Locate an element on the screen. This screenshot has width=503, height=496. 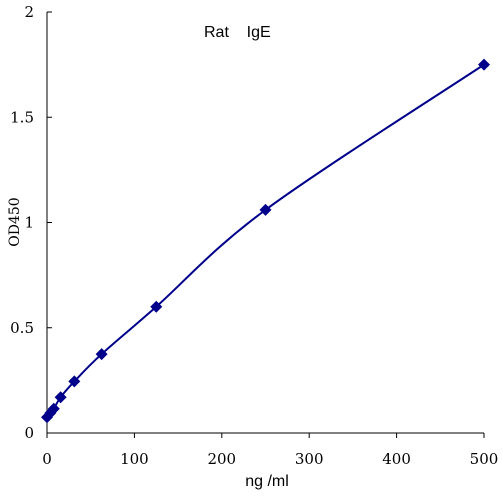
y-tick-label: 2 is located at coordinates (29, 12).